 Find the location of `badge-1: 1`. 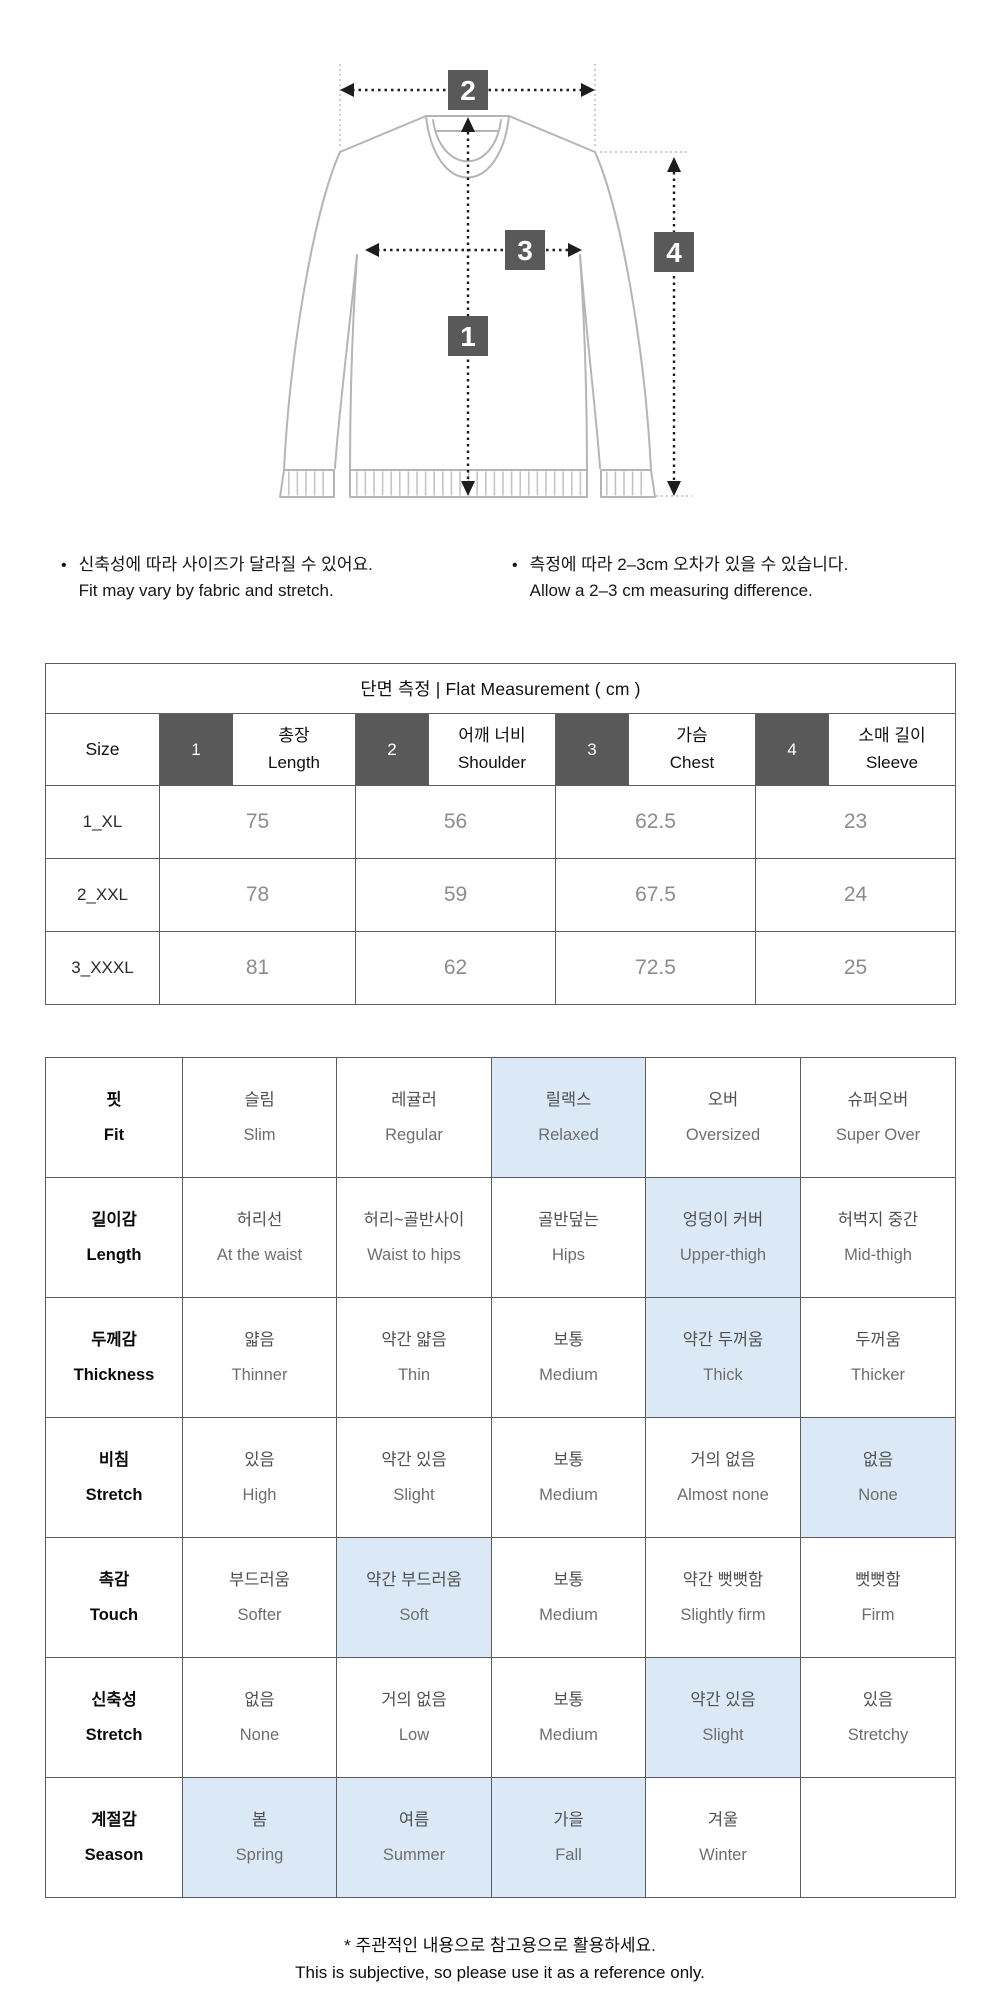

badge-1: 1 is located at coordinates (468, 336).